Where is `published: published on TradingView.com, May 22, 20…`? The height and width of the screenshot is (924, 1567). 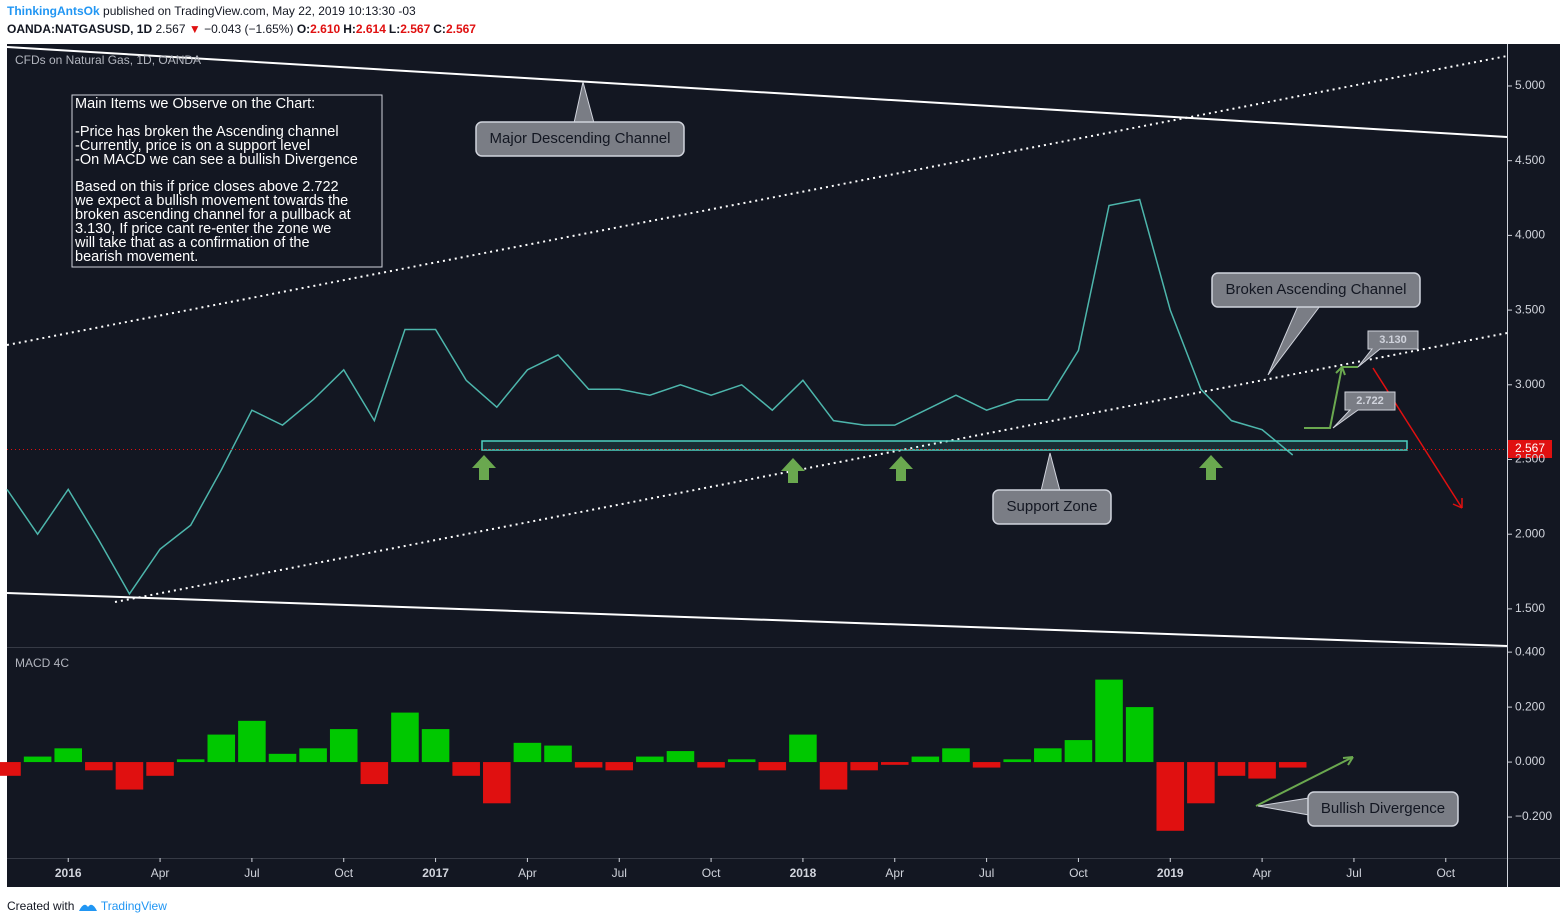
published: published on TradingView.com, May 22, 20… is located at coordinates (259, 11).